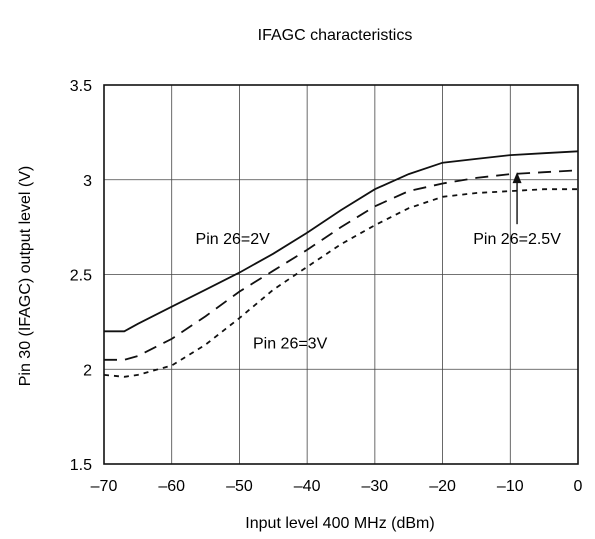 The image size is (595, 539). I want to click on x-tick-label-0: –70, so click(104, 486).